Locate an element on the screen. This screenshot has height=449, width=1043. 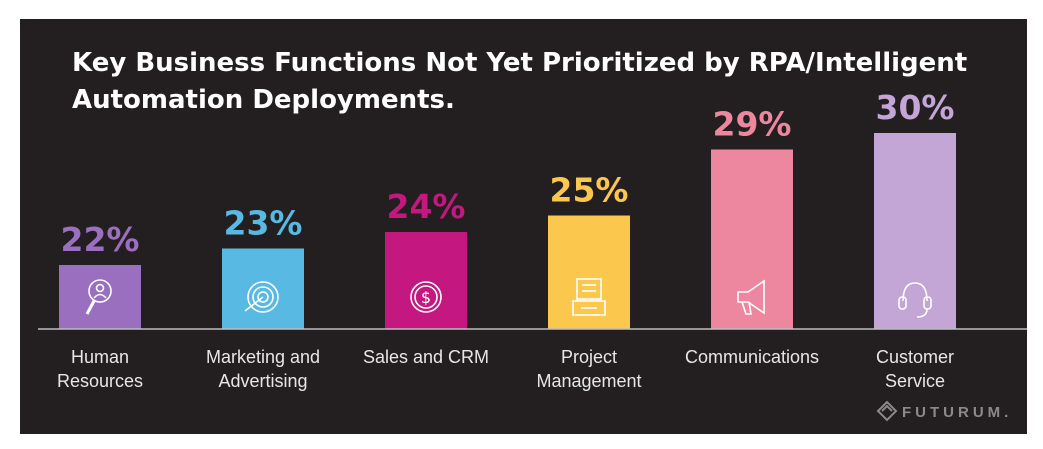
value-label-5: 30% is located at coordinates (915, 107).